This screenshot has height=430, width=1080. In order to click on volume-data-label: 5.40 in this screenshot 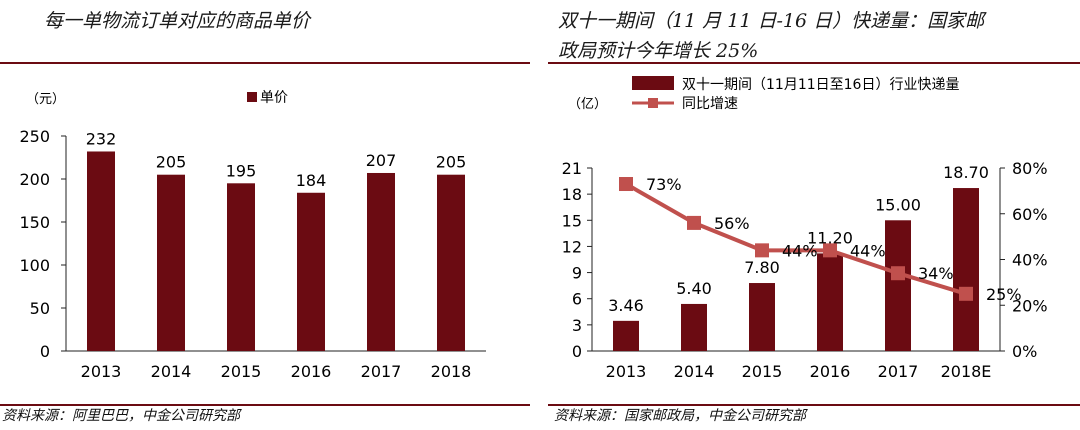, I will do `click(694, 288)`.